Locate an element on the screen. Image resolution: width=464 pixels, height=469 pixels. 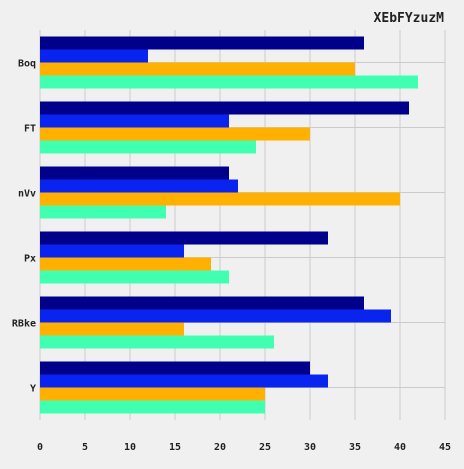
x-tick-label: 15 is located at coordinates (175, 447).